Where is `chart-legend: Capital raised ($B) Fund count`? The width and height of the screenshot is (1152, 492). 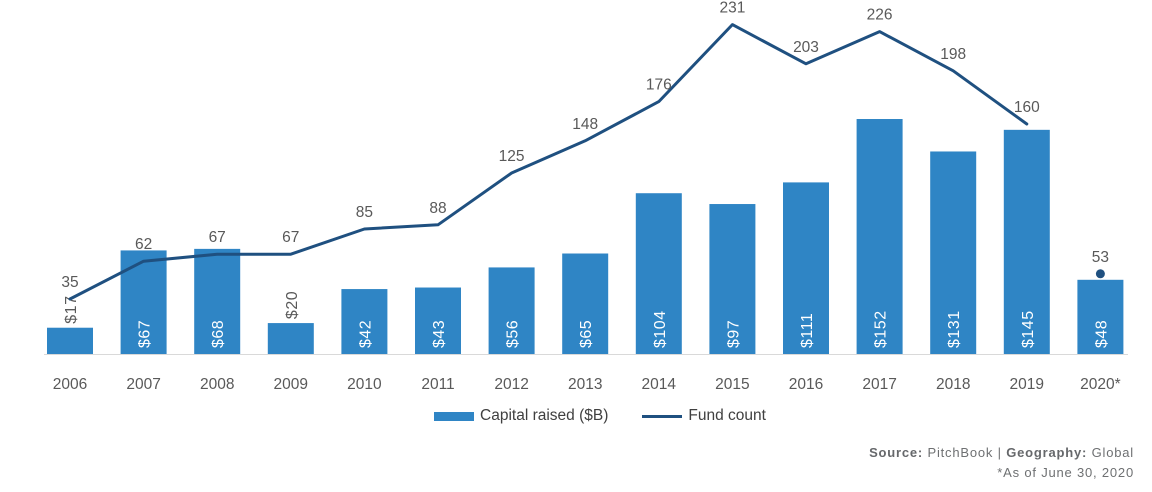 chart-legend: Capital raised ($B) Fund count is located at coordinates (588, 416).